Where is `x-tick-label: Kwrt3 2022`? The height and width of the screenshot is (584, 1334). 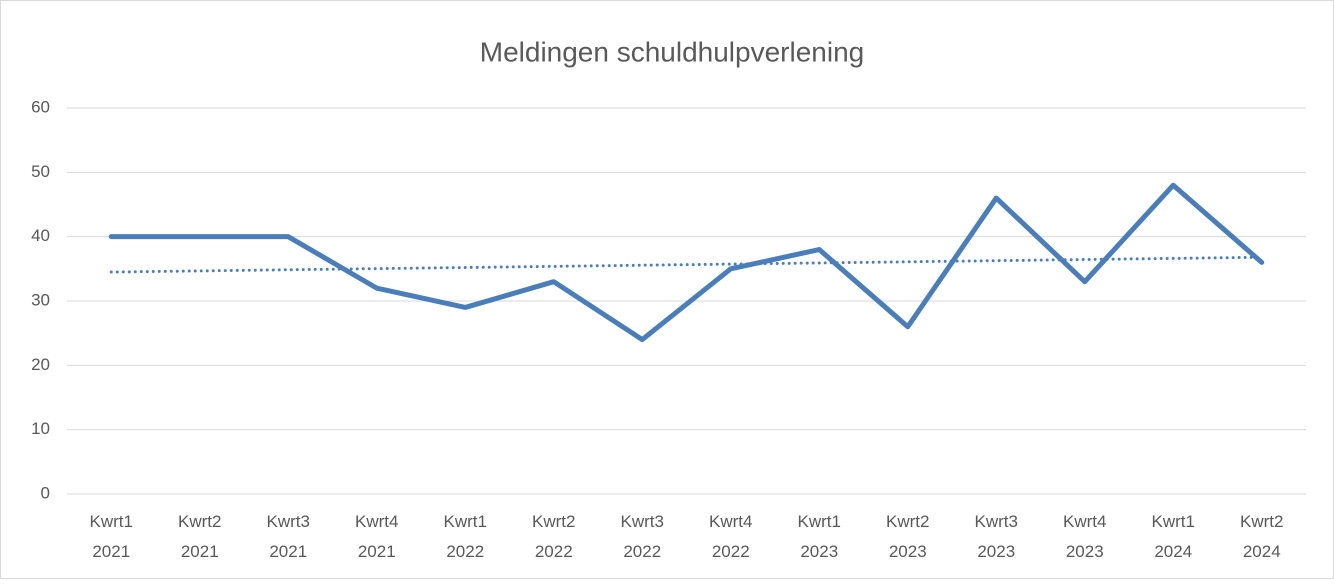 x-tick-label: Kwrt3 2022 is located at coordinates (642, 536).